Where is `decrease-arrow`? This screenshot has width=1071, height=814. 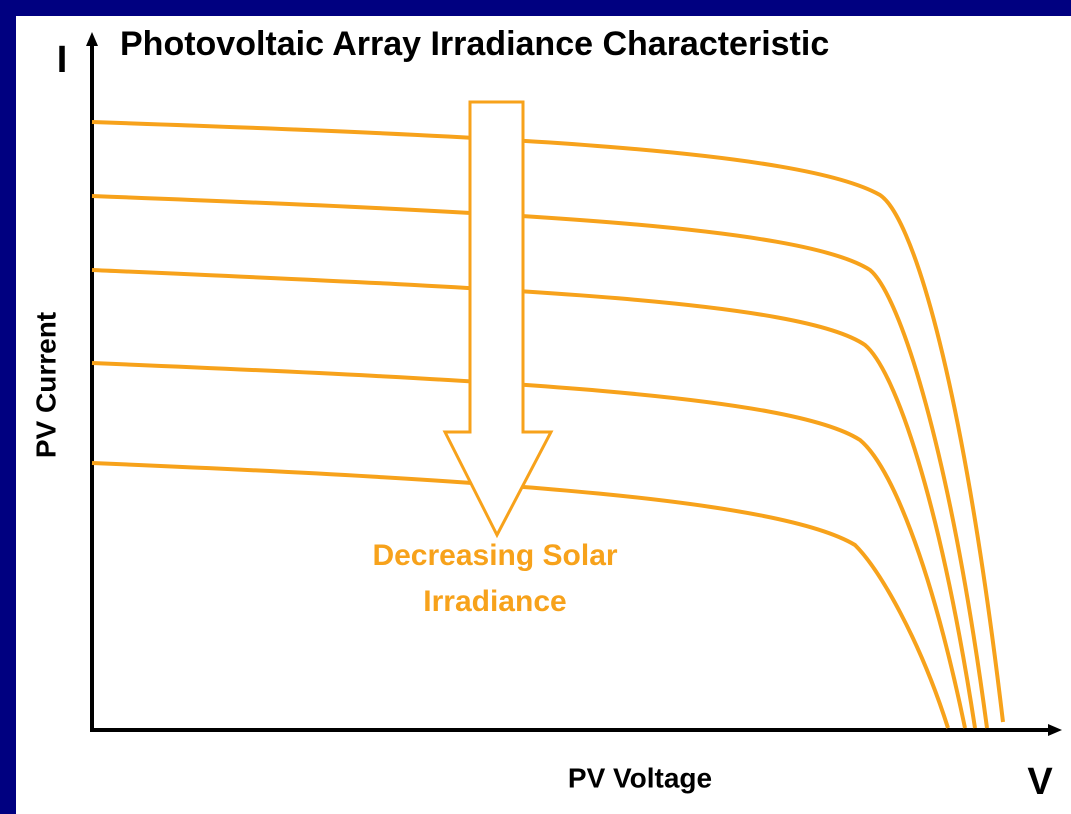 decrease-arrow is located at coordinates (498, 319).